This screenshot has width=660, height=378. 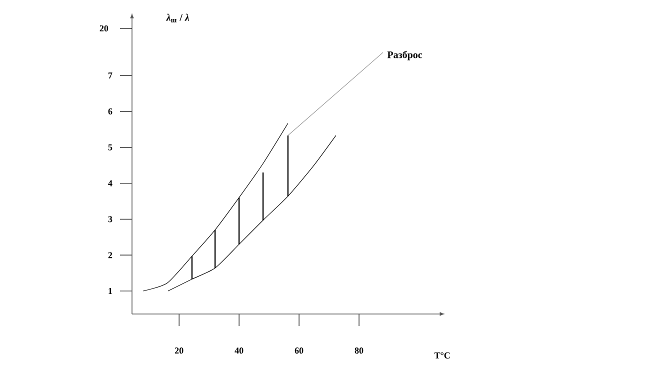 I want to click on x-tick-label: 20, so click(x=179, y=351).